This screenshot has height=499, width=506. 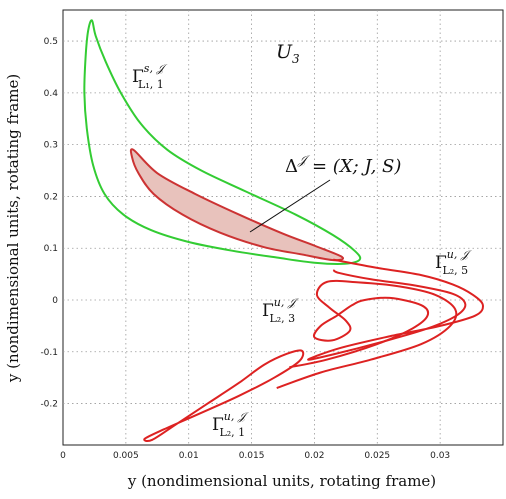 I want to click on y-tick-label: 0.3, so click(x=51, y=146).